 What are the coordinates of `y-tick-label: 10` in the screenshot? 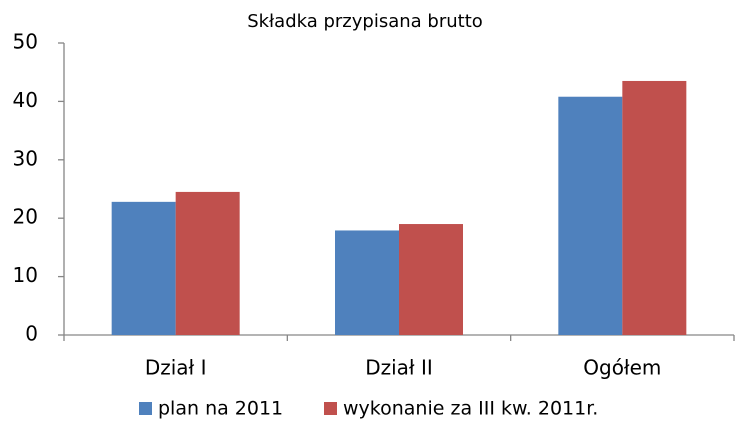 It's located at (25, 275).